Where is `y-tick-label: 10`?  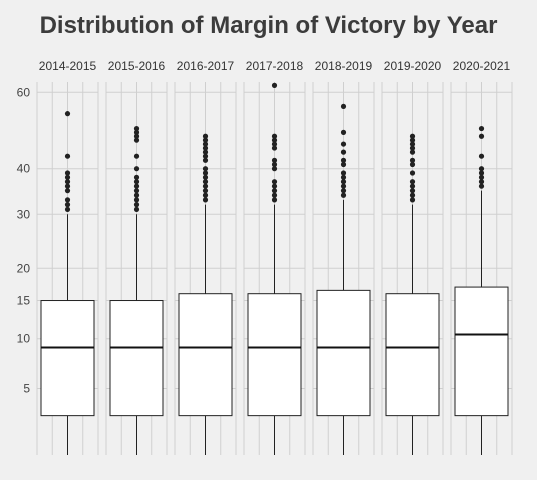 y-tick-label: 10 is located at coordinates (24, 339).